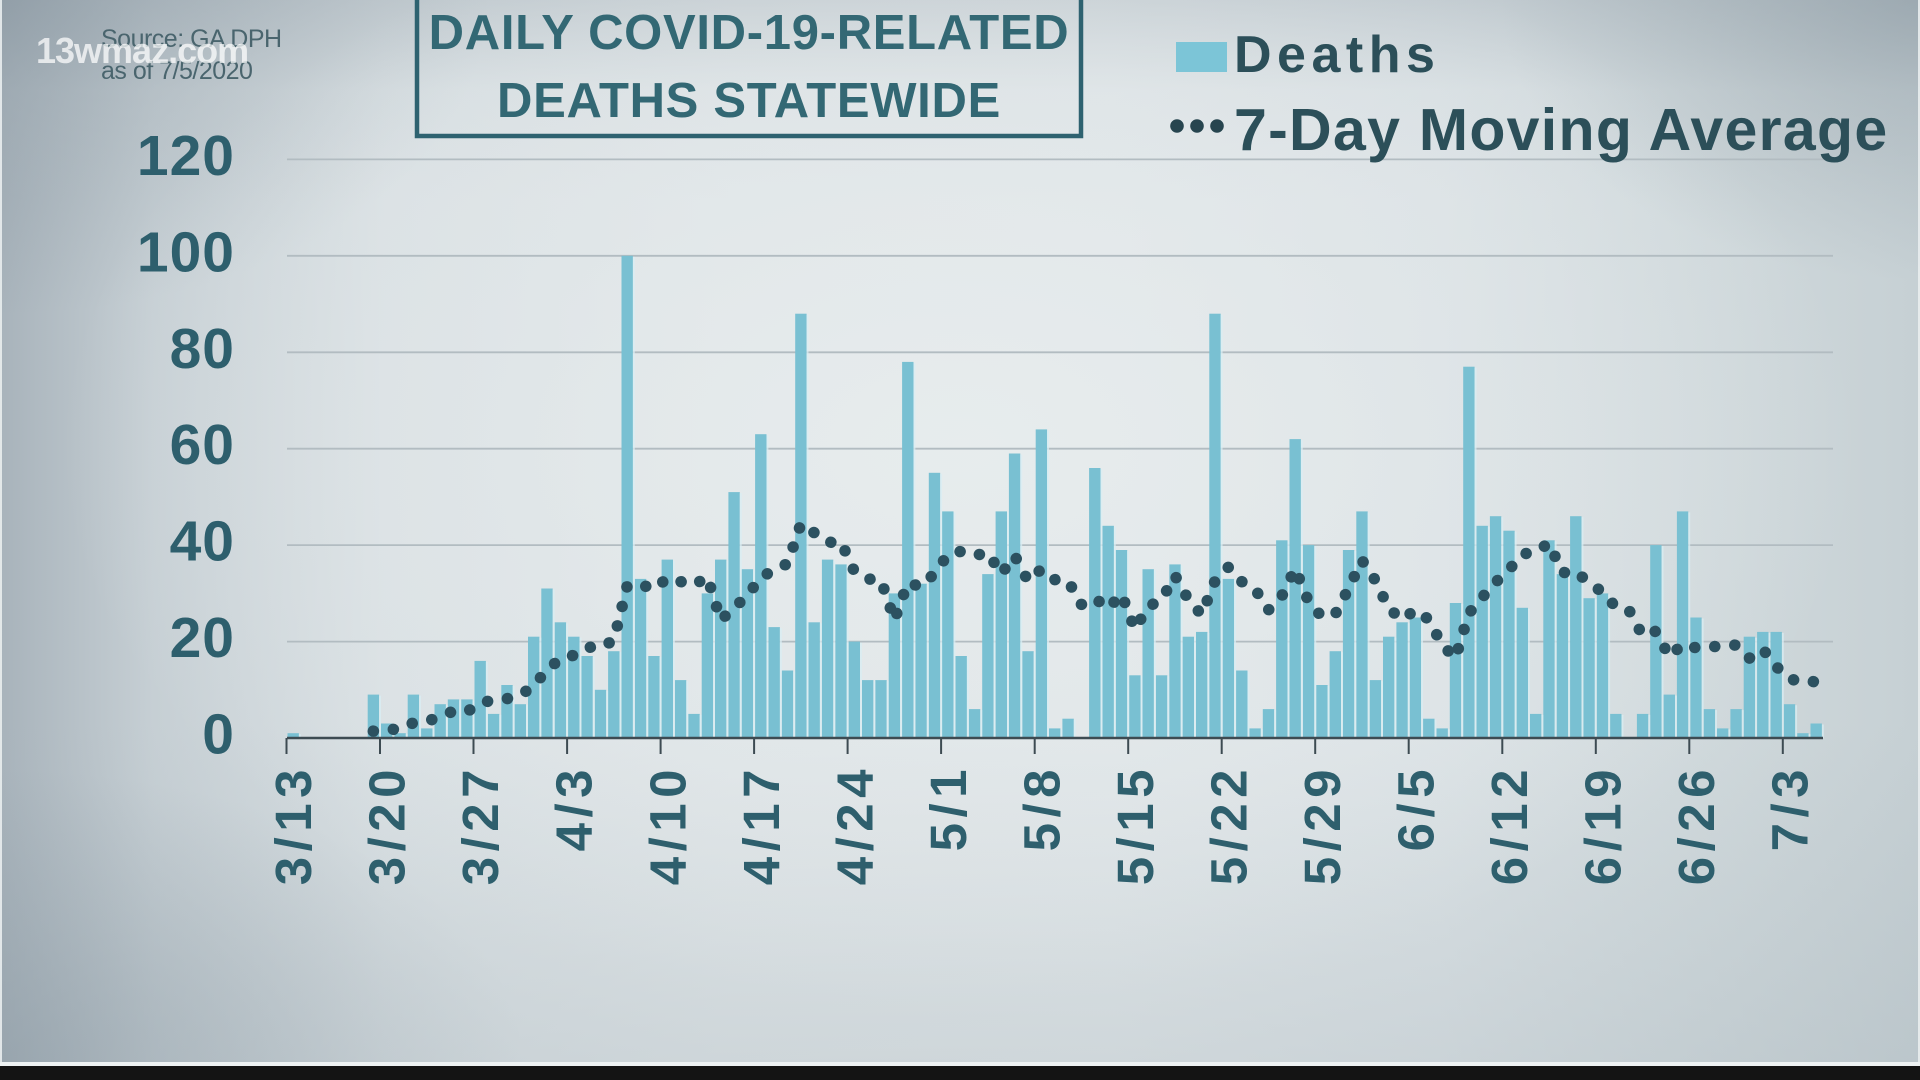 The image size is (1920, 1080). What do you see at coordinates (1696, 824) in the screenshot?
I see `svg-text: 6/26` at bounding box center [1696, 824].